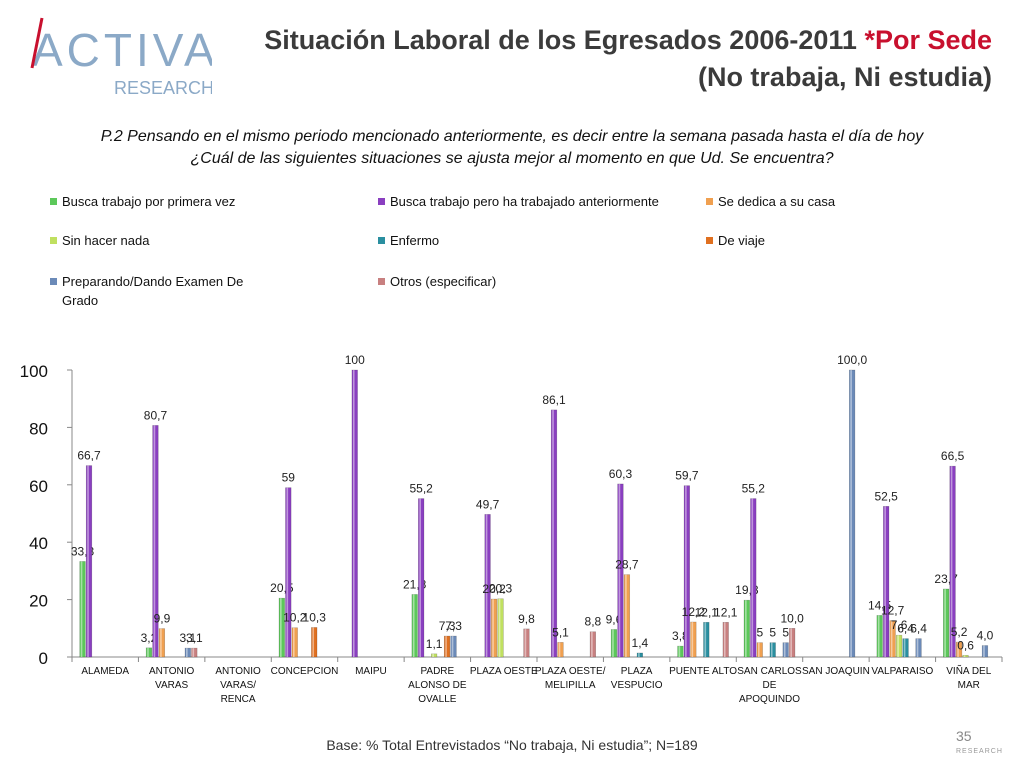  I want to click on x-category-label: APOQUINDO, so click(769, 699).